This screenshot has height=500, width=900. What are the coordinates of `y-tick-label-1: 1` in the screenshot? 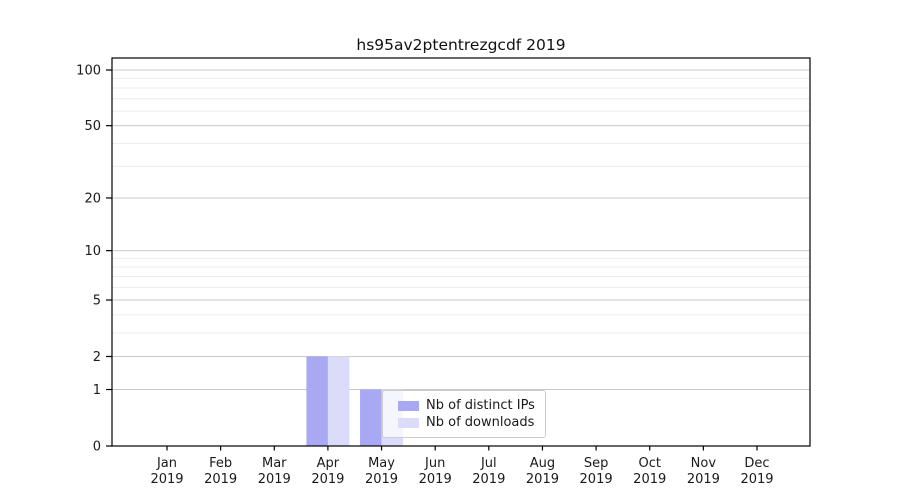 It's located at (97, 390).